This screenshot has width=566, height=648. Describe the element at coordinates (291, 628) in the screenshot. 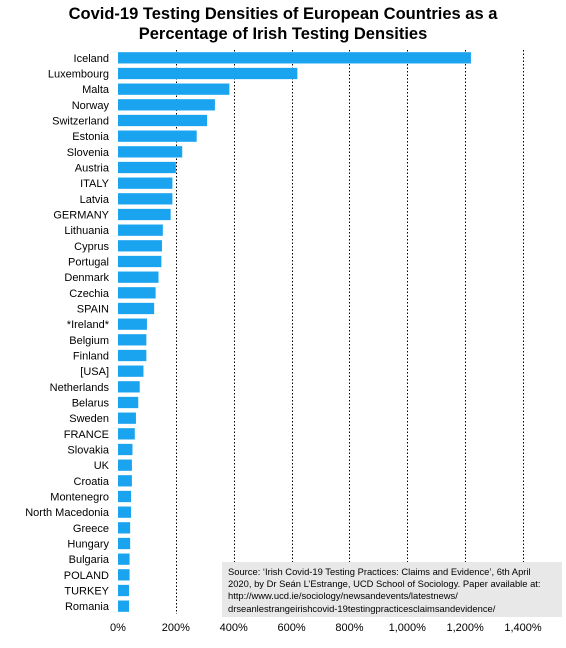

I see `x-tick-label-3: 600%` at that location.